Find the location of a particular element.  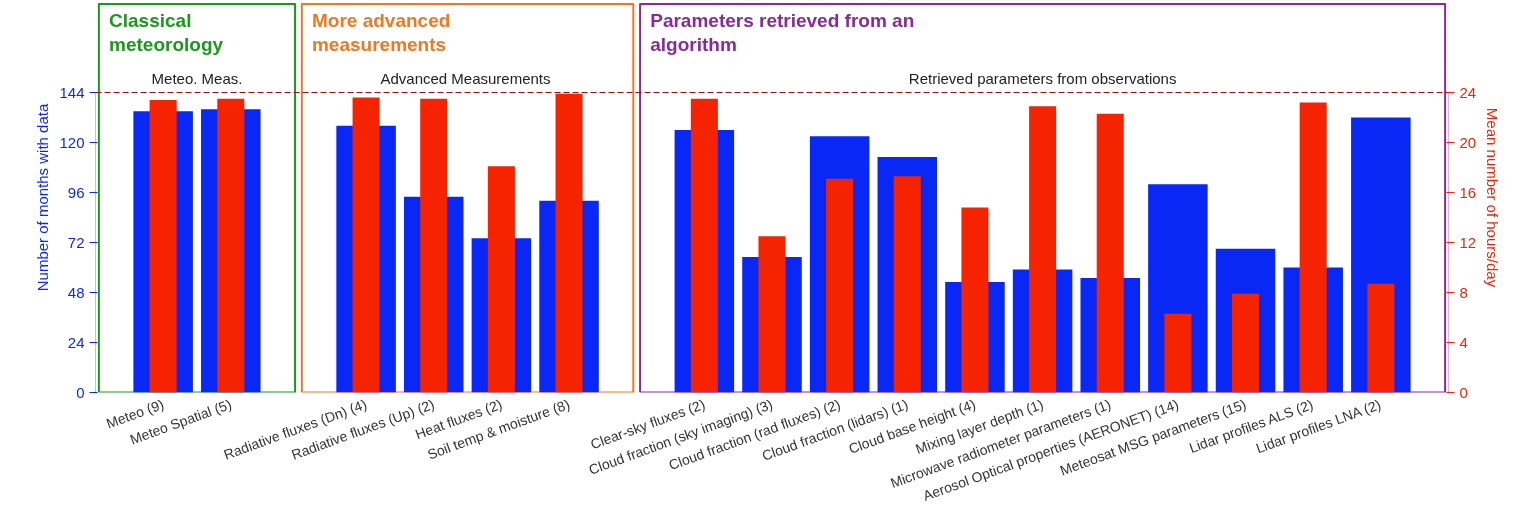

y2-axis-title: Mean number of hours/day is located at coordinates (1493, 197).